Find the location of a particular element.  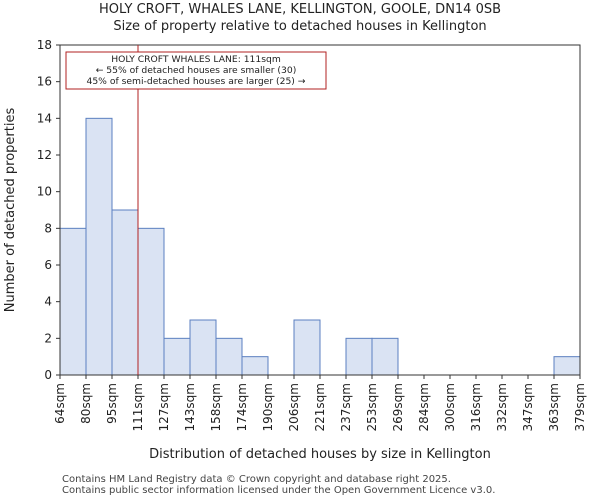

bar-253sqm is located at coordinates (385, 356).